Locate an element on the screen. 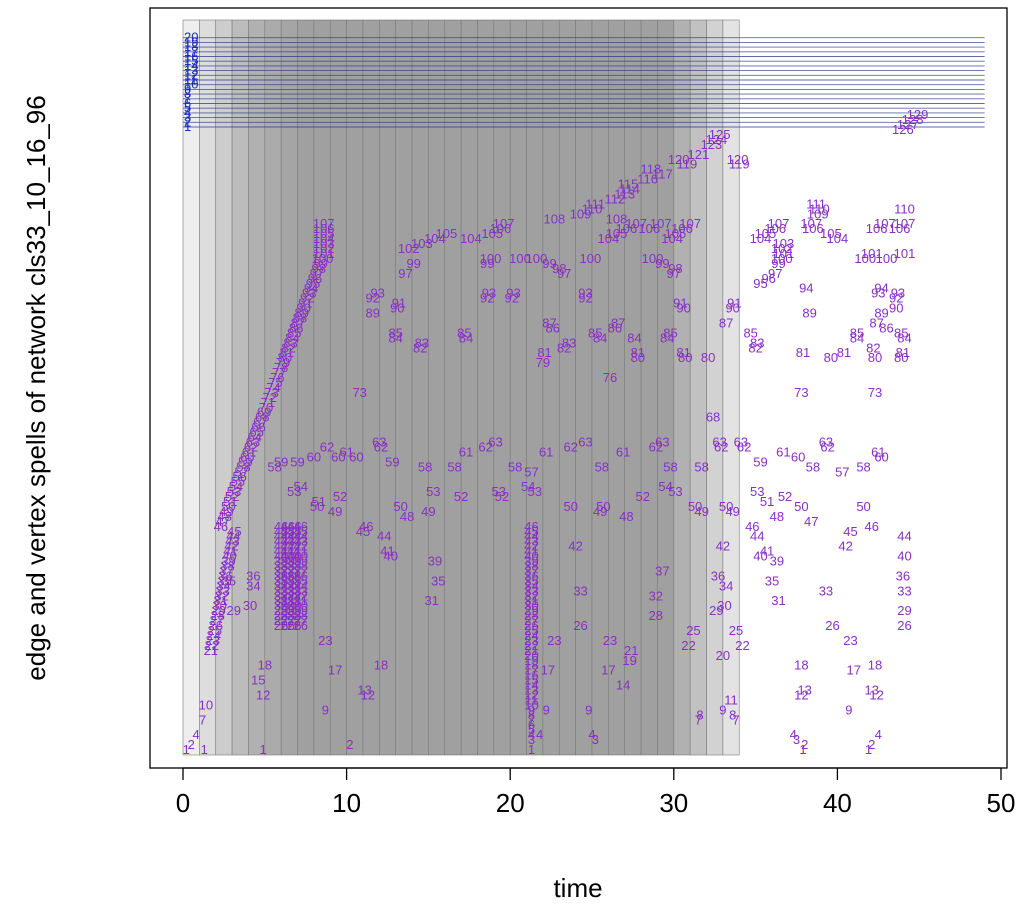  edge-label: 107 is located at coordinates (504, 223).